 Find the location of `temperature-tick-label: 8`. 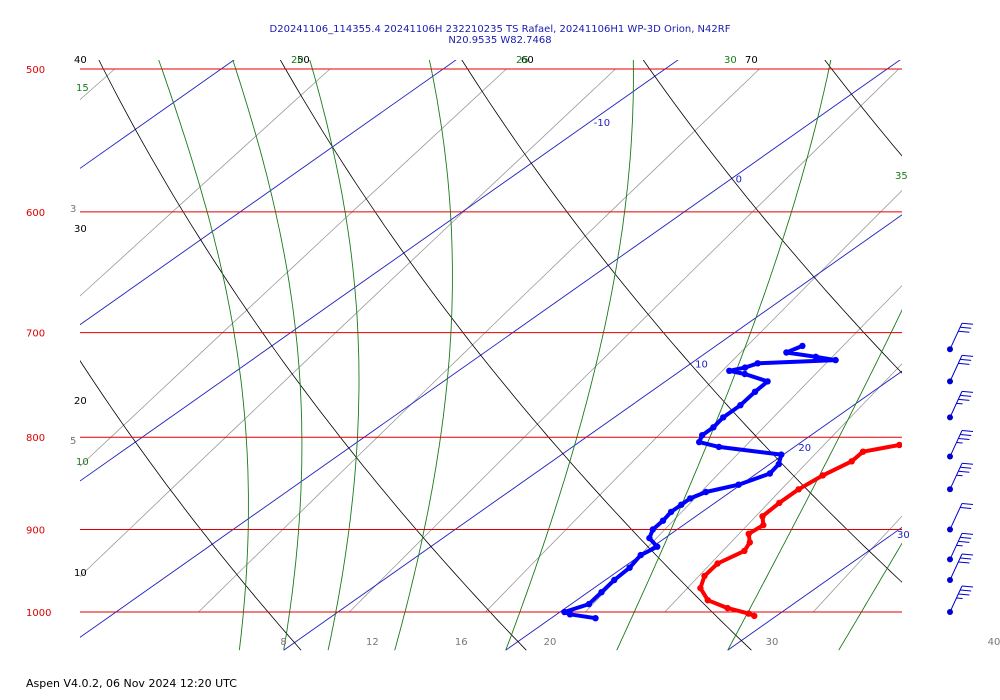

temperature-tick-label: 8 is located at coordinates (283, 642).